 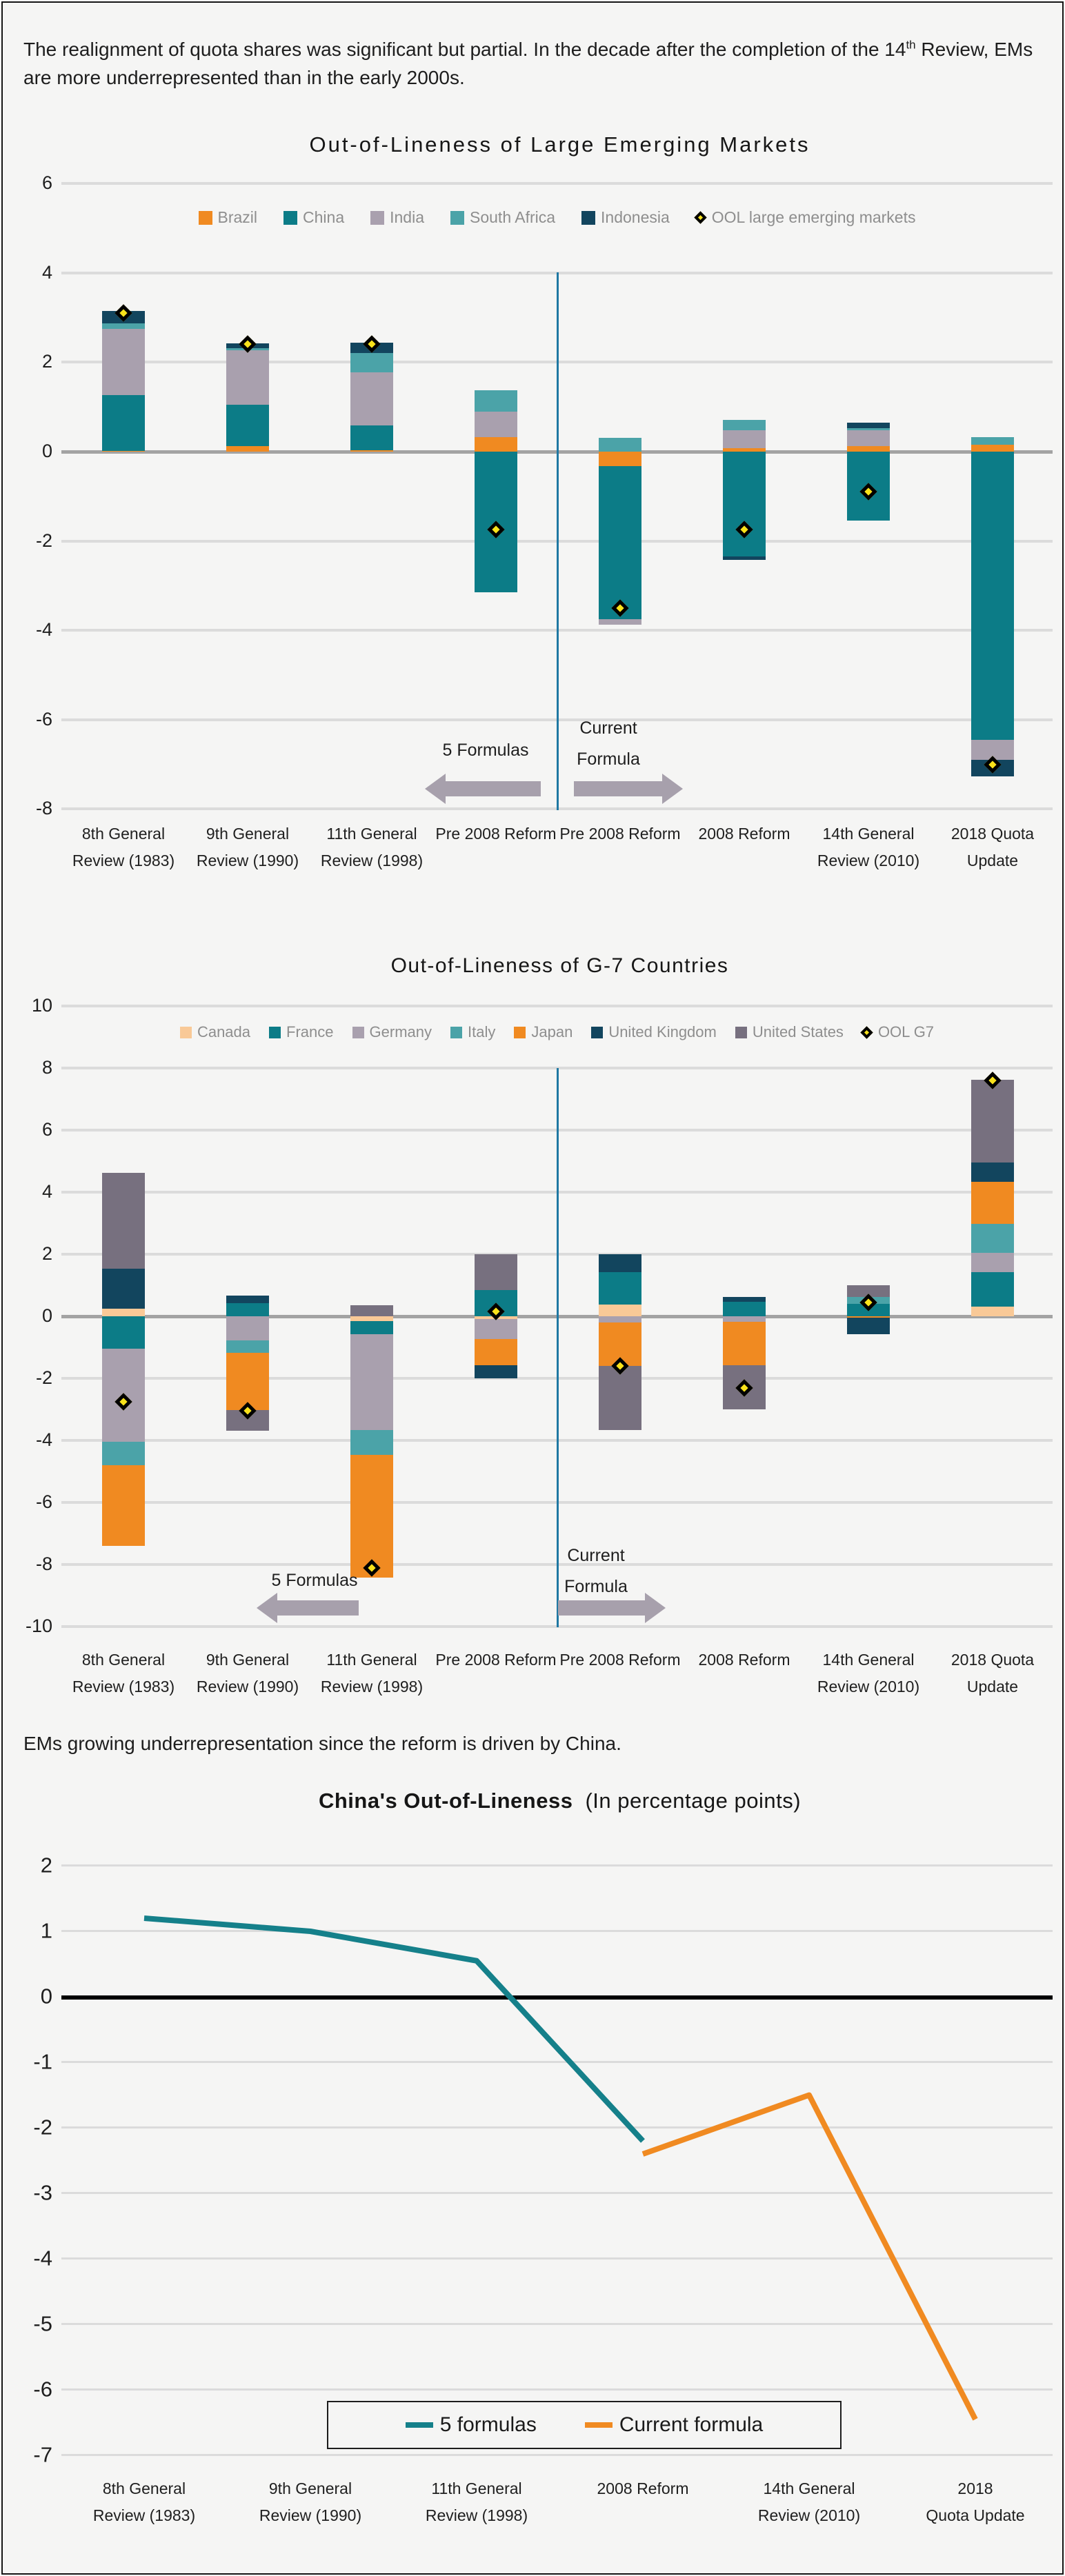 What do you see at coordinates (744, 558) in the screenshot?
I see `bar-segment-indonesia` at bounding box center [744, 558].